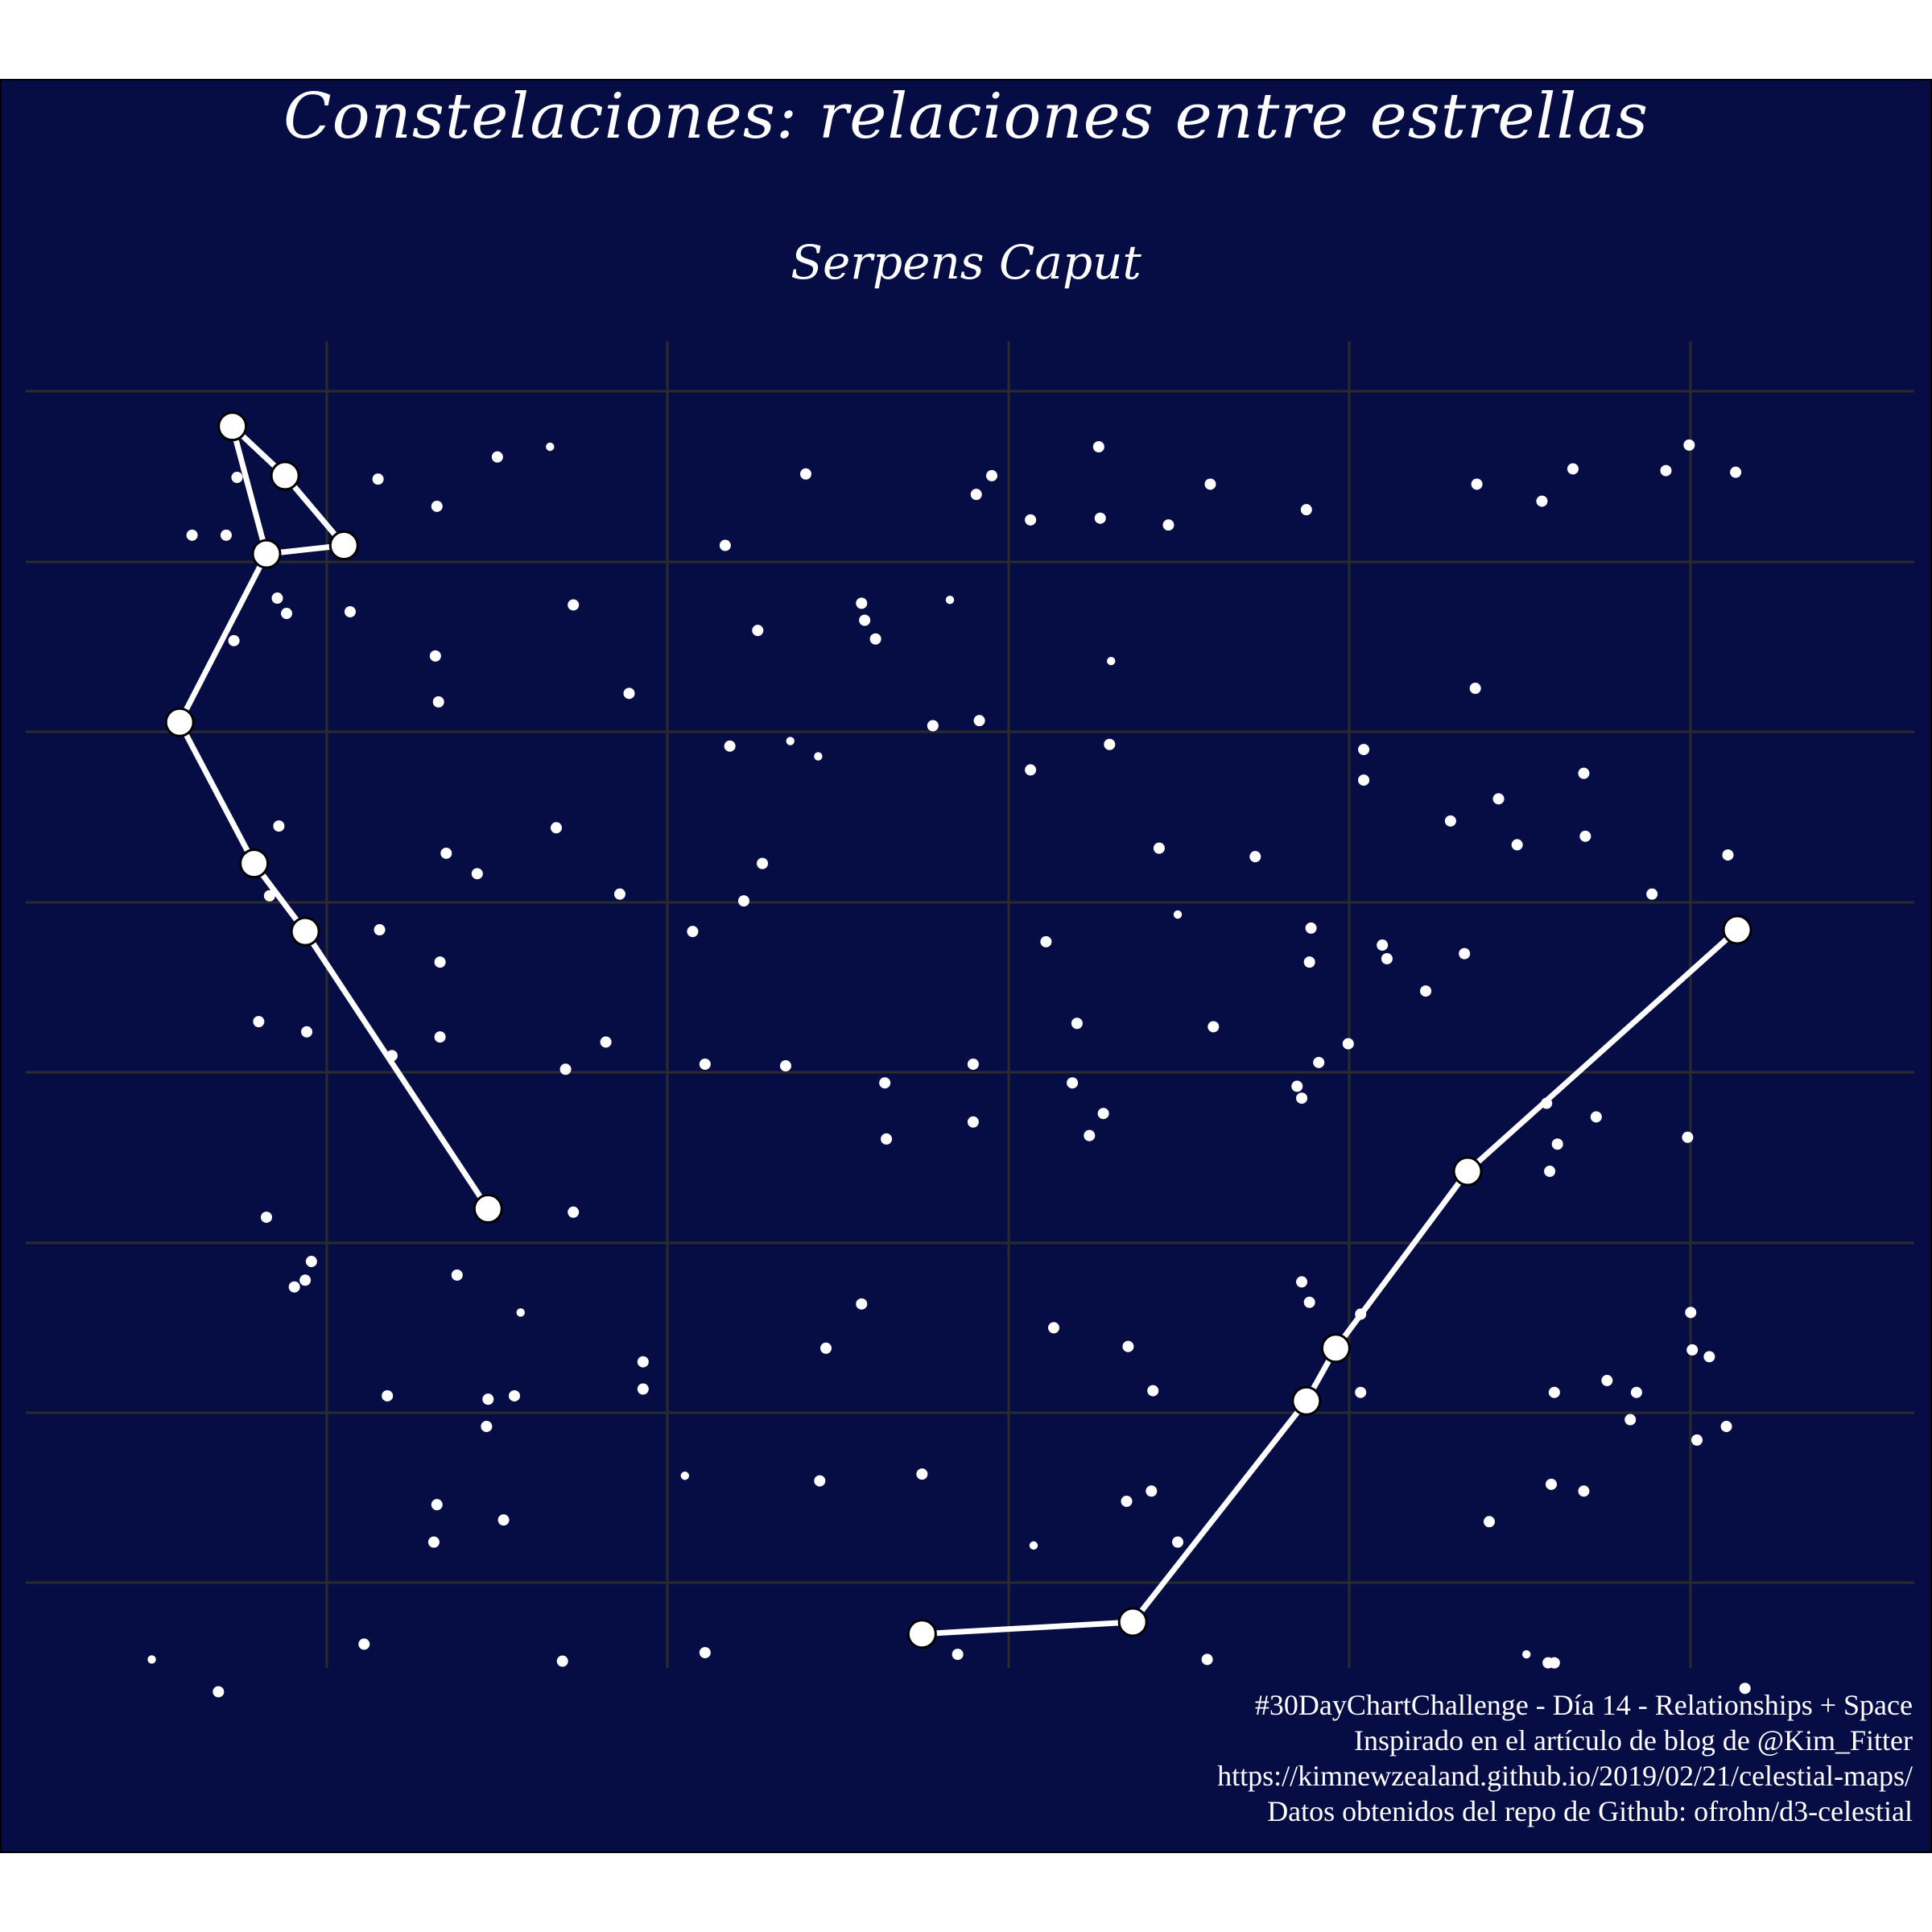 The height and width of the screenshot is (1932, 1932). What do you see at coordinates (966, 262) in the screenshot?
I see `chart-subtitle: Serpens Caput` at bounding box center [966, 262].